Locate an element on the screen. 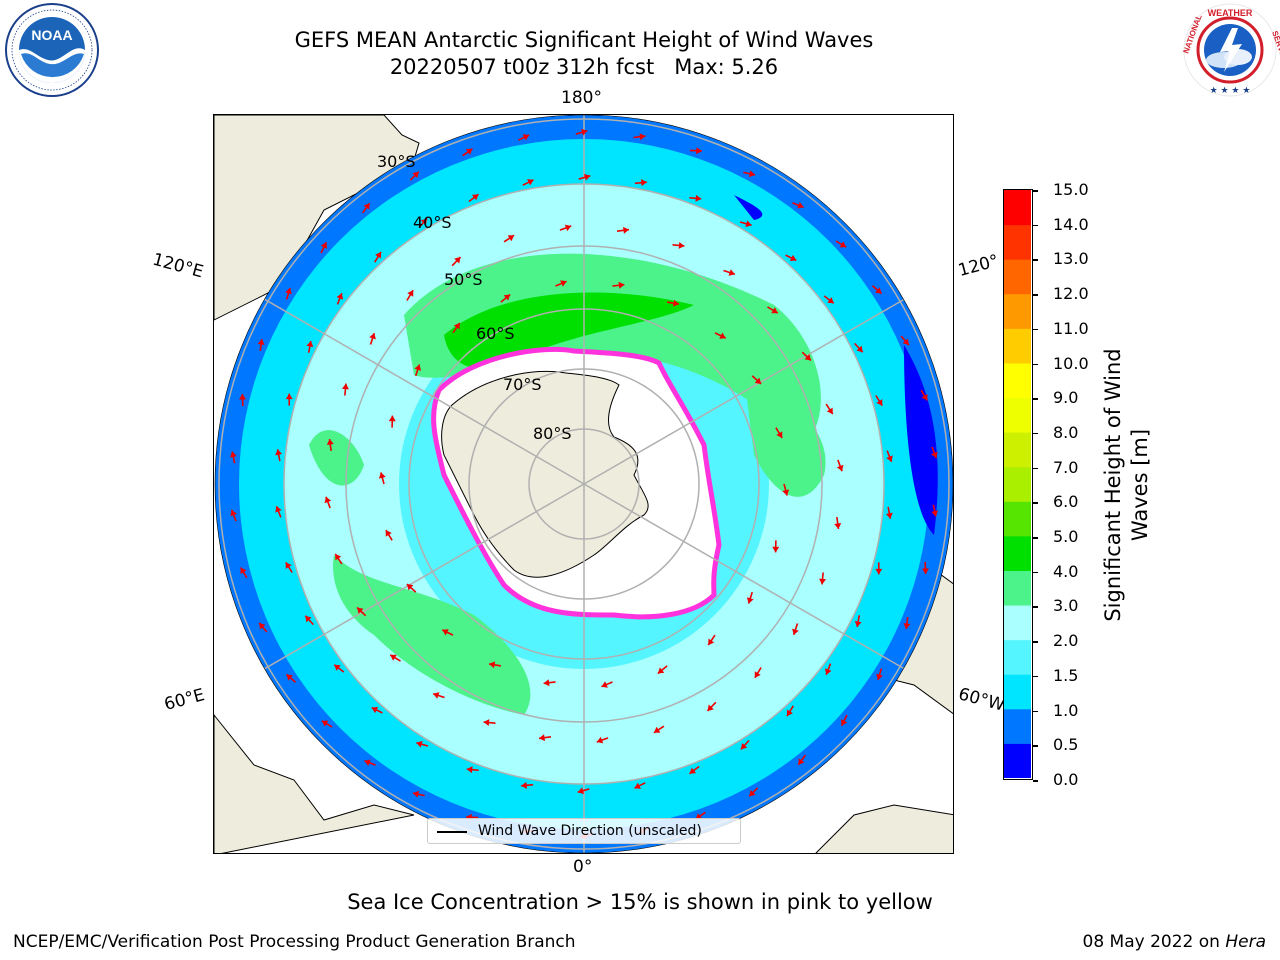 Image resolution: width=1280 pixels, height=960 pixels. lon-label-60e: 60°E is located at coordinates (184, 700).